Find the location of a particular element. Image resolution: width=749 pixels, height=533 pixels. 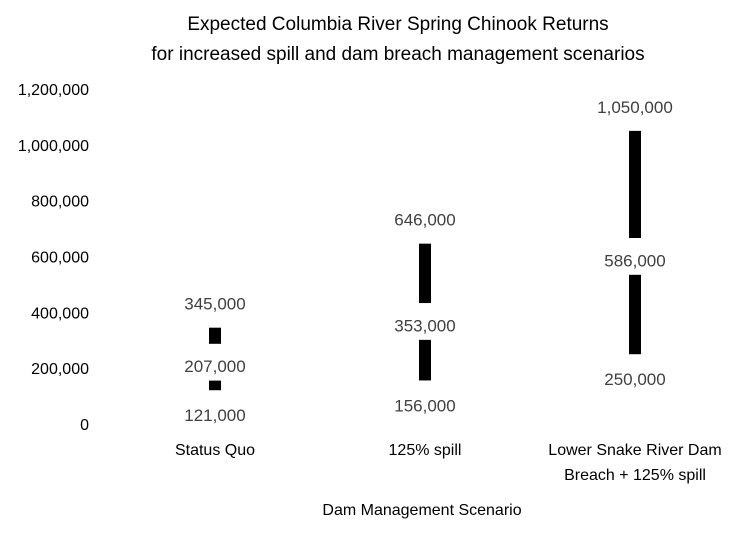

data-label-median: 353,000 is located at coordinates (424, 325).